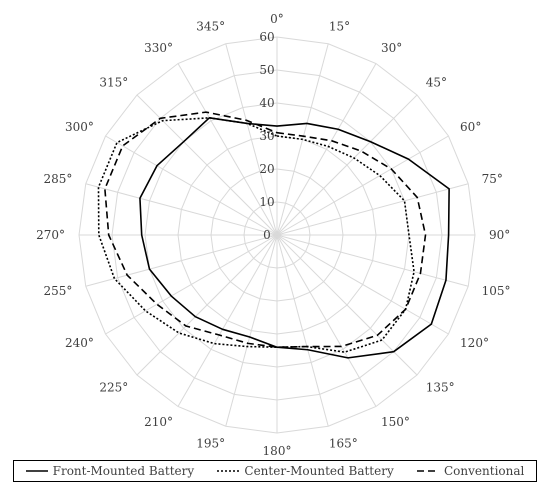 The width and height of the screenshot is (550, 492). What do you see at coordinates (266, 169) in the screenshot?
I see `radial-tick-label: 20` at bounding box center [266, 169].